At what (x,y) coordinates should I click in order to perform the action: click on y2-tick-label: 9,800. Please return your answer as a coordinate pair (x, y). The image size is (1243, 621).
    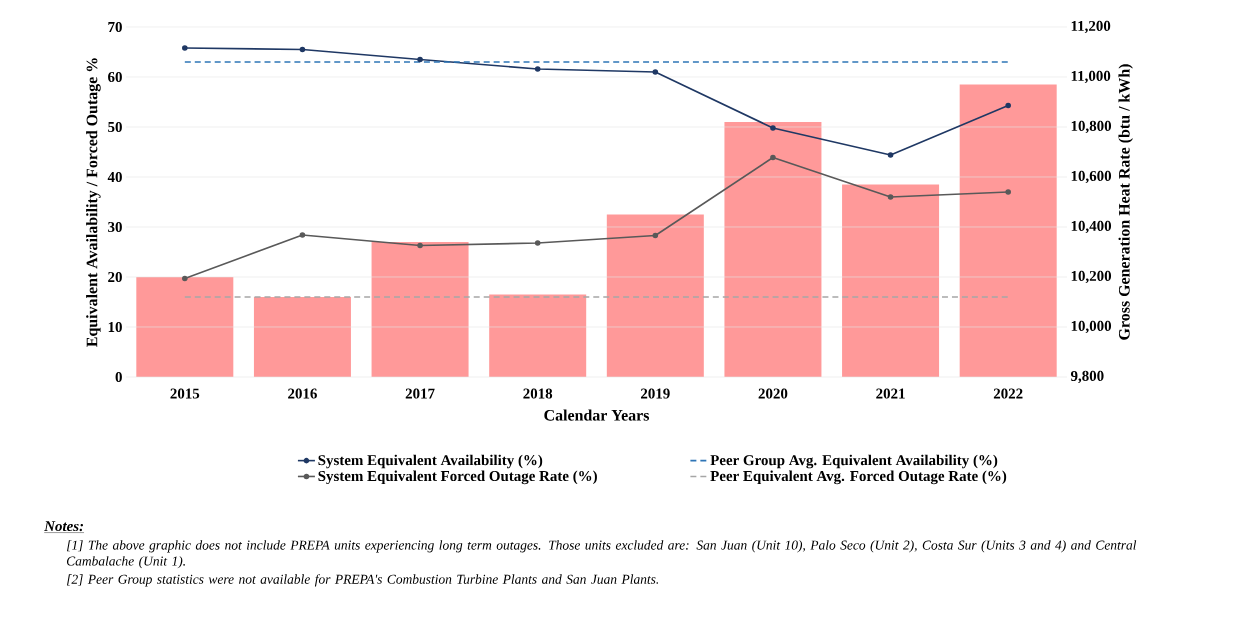
    Looking at the image, I should click on (1087, 377).